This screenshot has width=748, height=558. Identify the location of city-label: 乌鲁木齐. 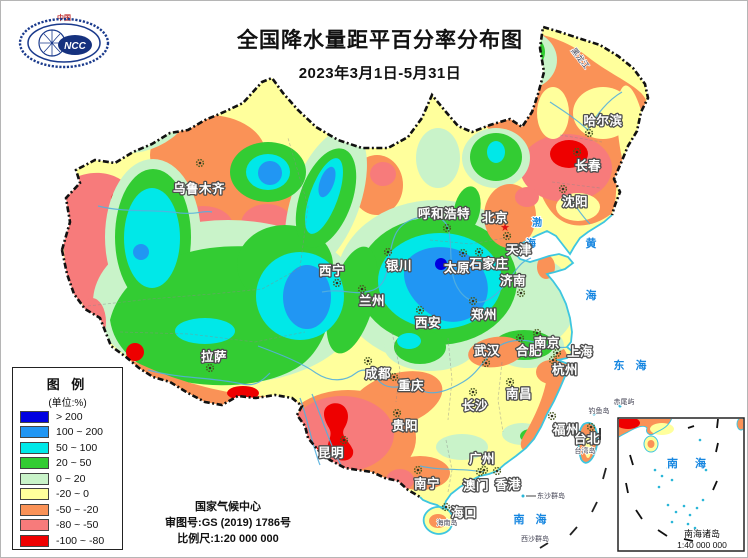
(199, 188).